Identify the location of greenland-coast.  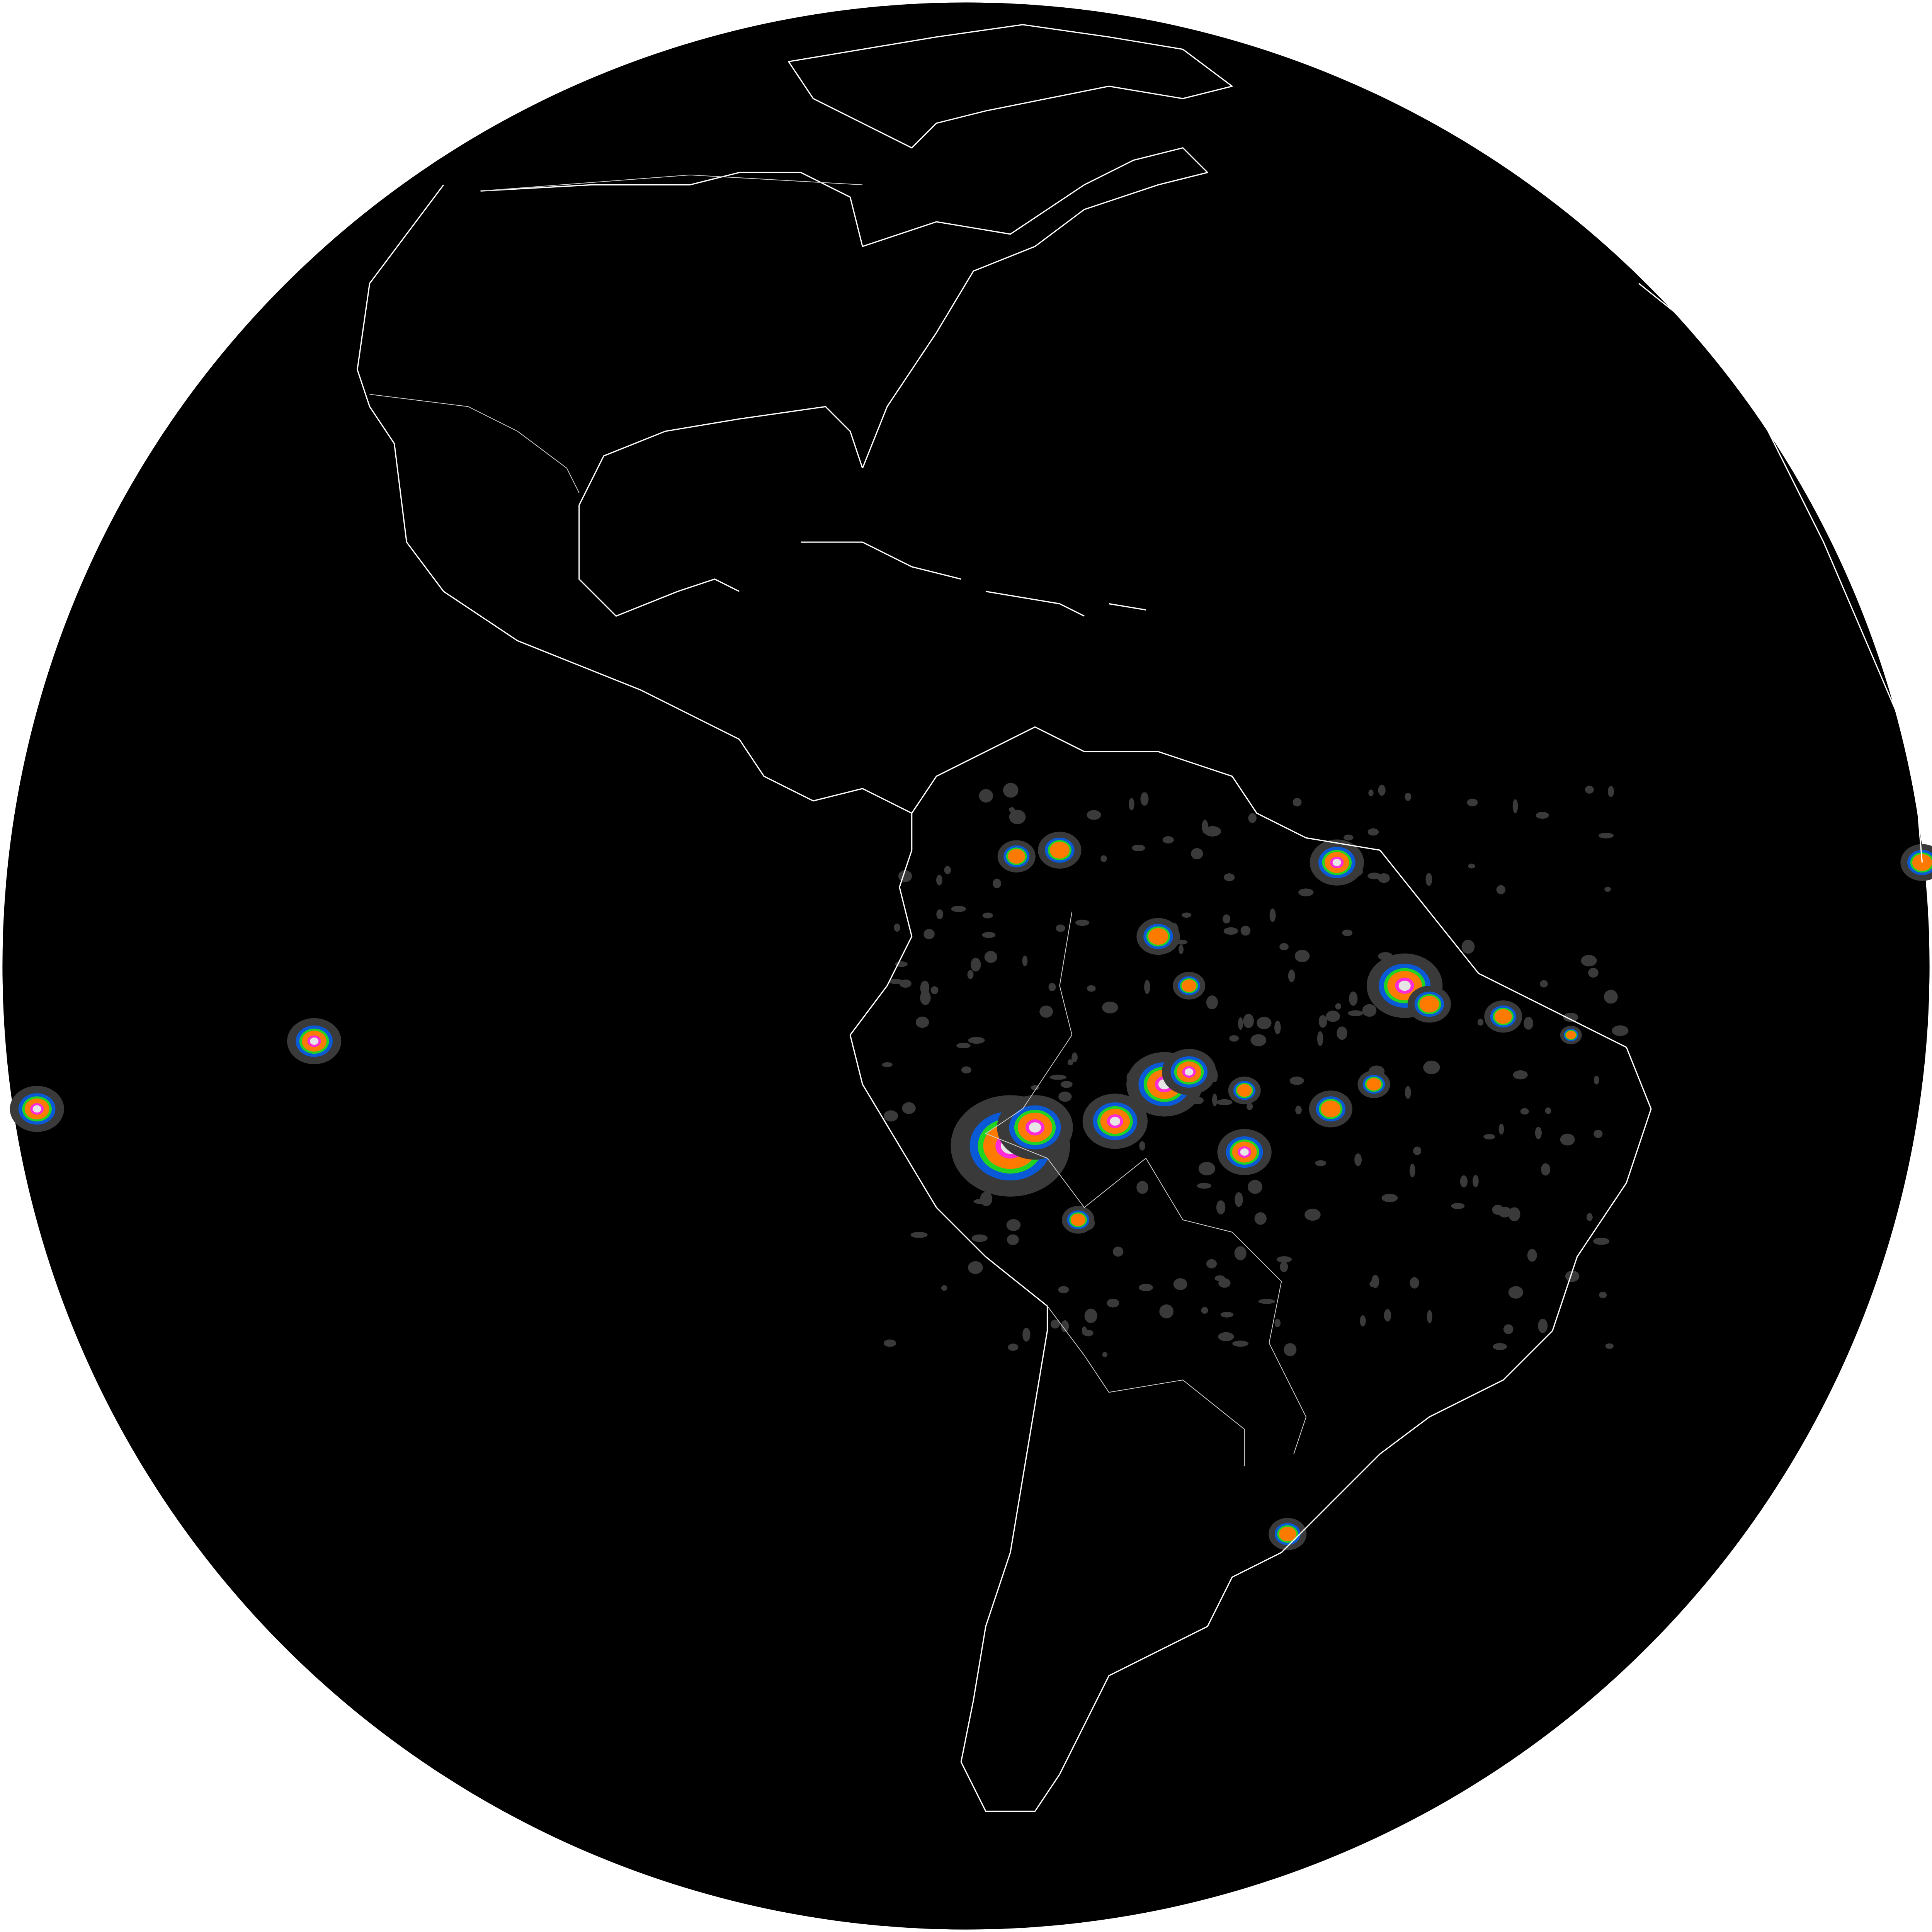
(1011, 86).